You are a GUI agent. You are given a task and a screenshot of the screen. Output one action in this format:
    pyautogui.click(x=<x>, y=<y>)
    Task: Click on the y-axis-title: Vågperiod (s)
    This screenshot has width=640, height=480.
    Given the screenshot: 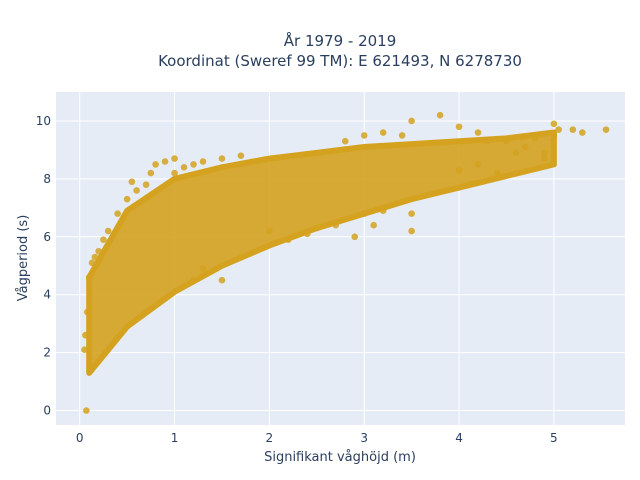 What is the action you would take?
    pyautogui.click(x=23, y=258)
    